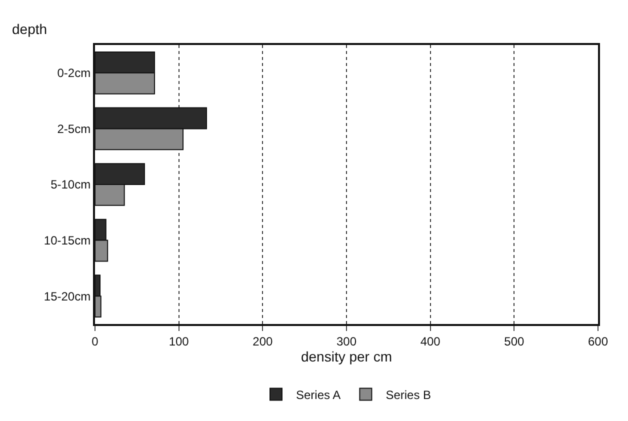 The height and width of the screenshot is (421, 628). Describe the element at coordinates (67, 296) in the screenshot. I see `y-tick-label: 15-20cm` at that location.